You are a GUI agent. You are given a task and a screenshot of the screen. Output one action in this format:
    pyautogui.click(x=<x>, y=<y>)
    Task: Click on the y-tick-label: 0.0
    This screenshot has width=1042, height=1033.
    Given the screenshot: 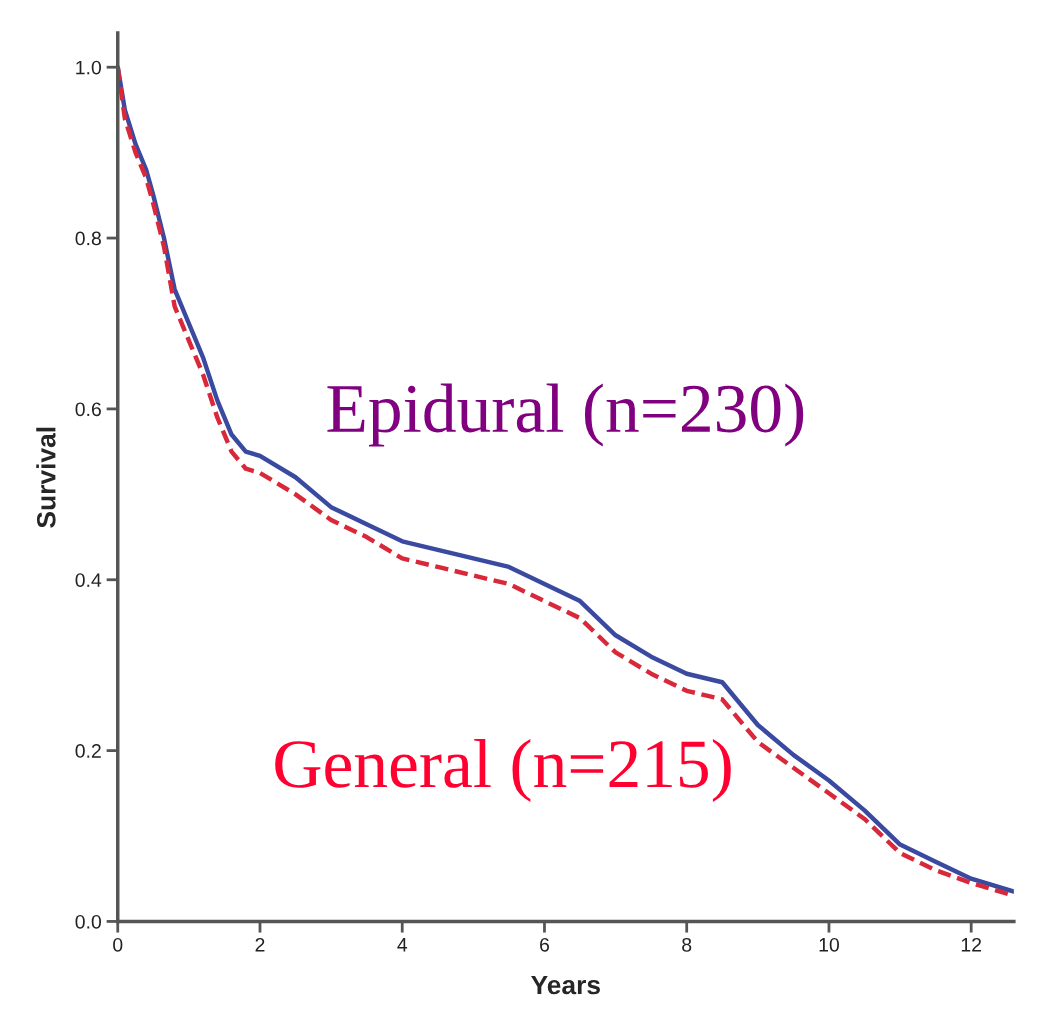 What is the action you would take?
    pyautogui.click(x=88, y=921)
    